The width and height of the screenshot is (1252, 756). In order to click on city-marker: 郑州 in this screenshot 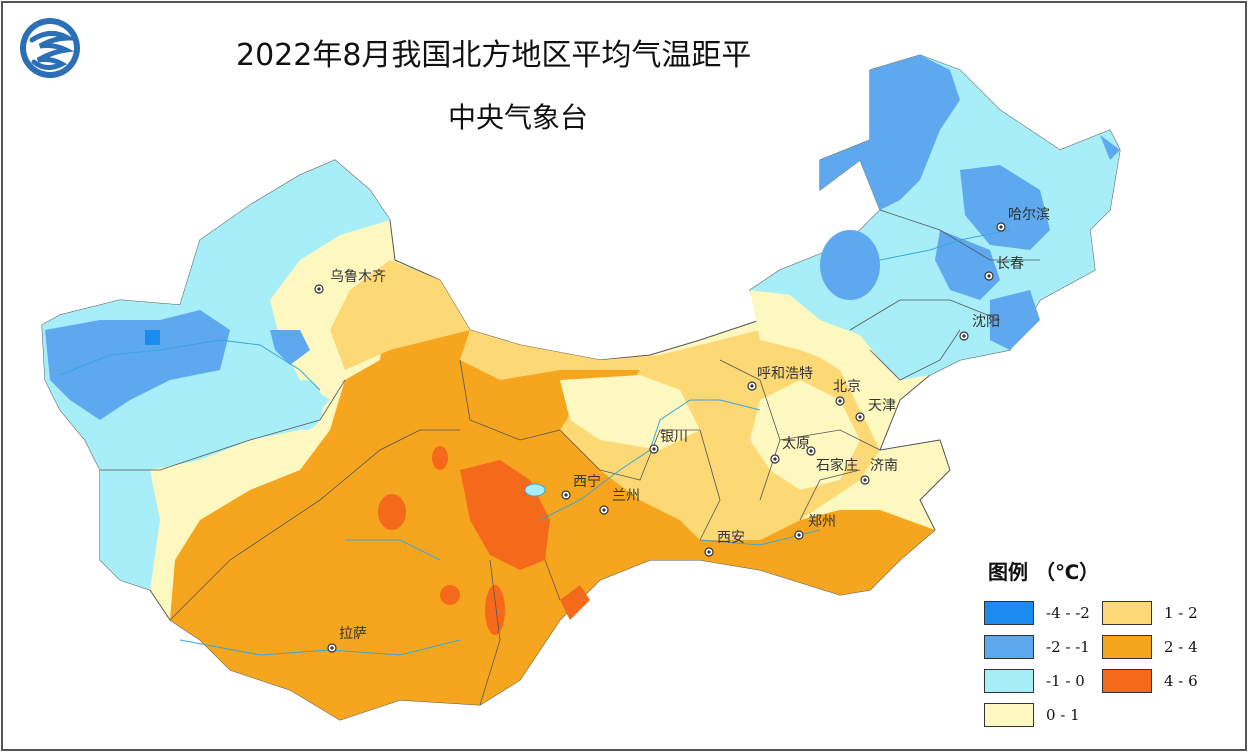, I will do `click(815, 527)`.